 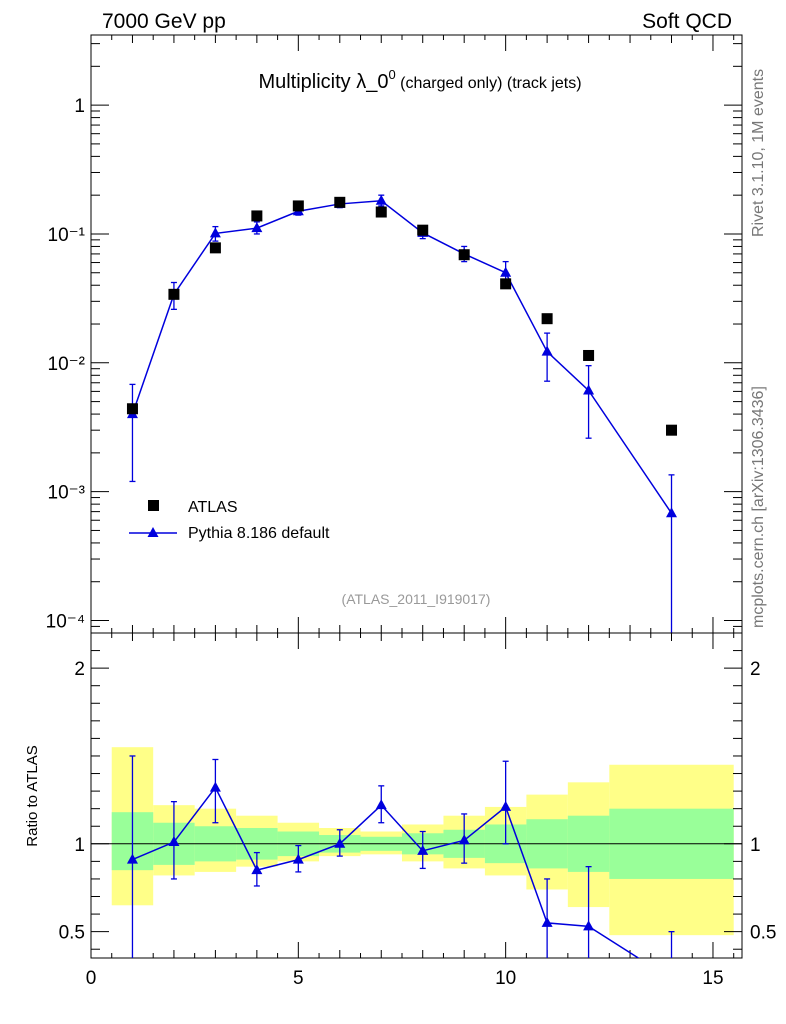 What do you see at coordinates (213, 507) in the screenshot?
I see `legend-atlas-label: ATLAS` at bounding box center [213, 507].